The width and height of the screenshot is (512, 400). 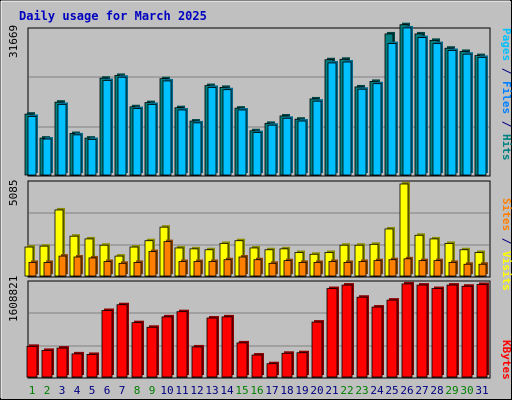 What do you see at coordinates (377, 390) in the screenshot?
I see `day-label: 24` at bounding box center [377, 390].